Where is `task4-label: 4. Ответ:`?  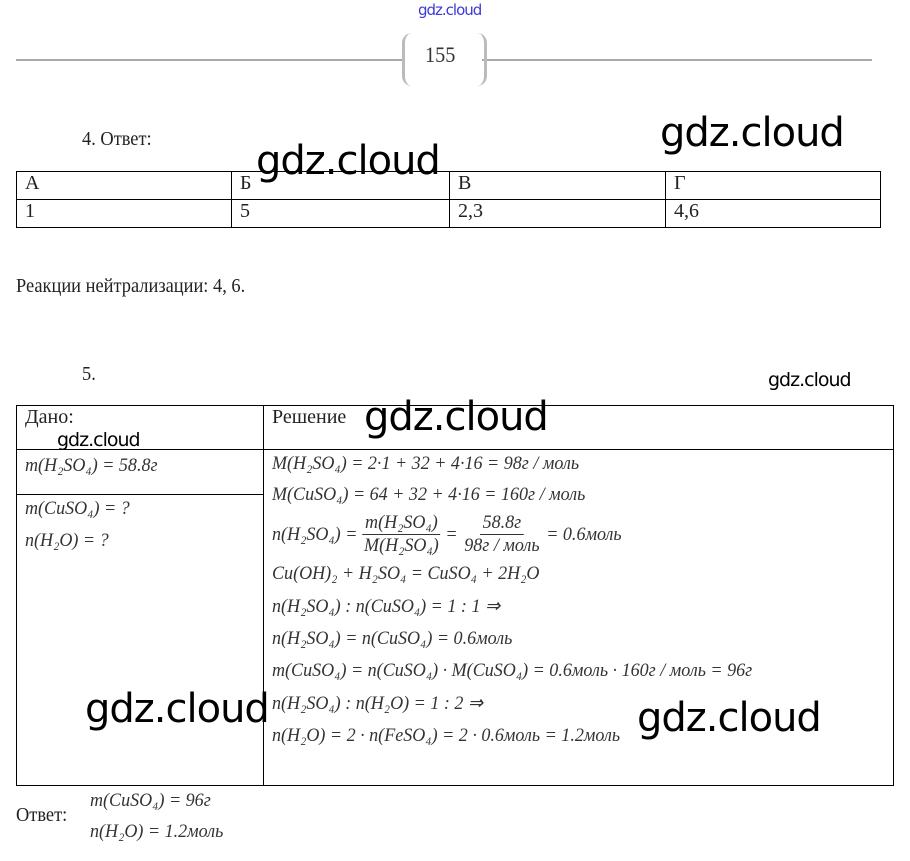 task4-label: 4. Ответ: is located at coordinates (117, 139).